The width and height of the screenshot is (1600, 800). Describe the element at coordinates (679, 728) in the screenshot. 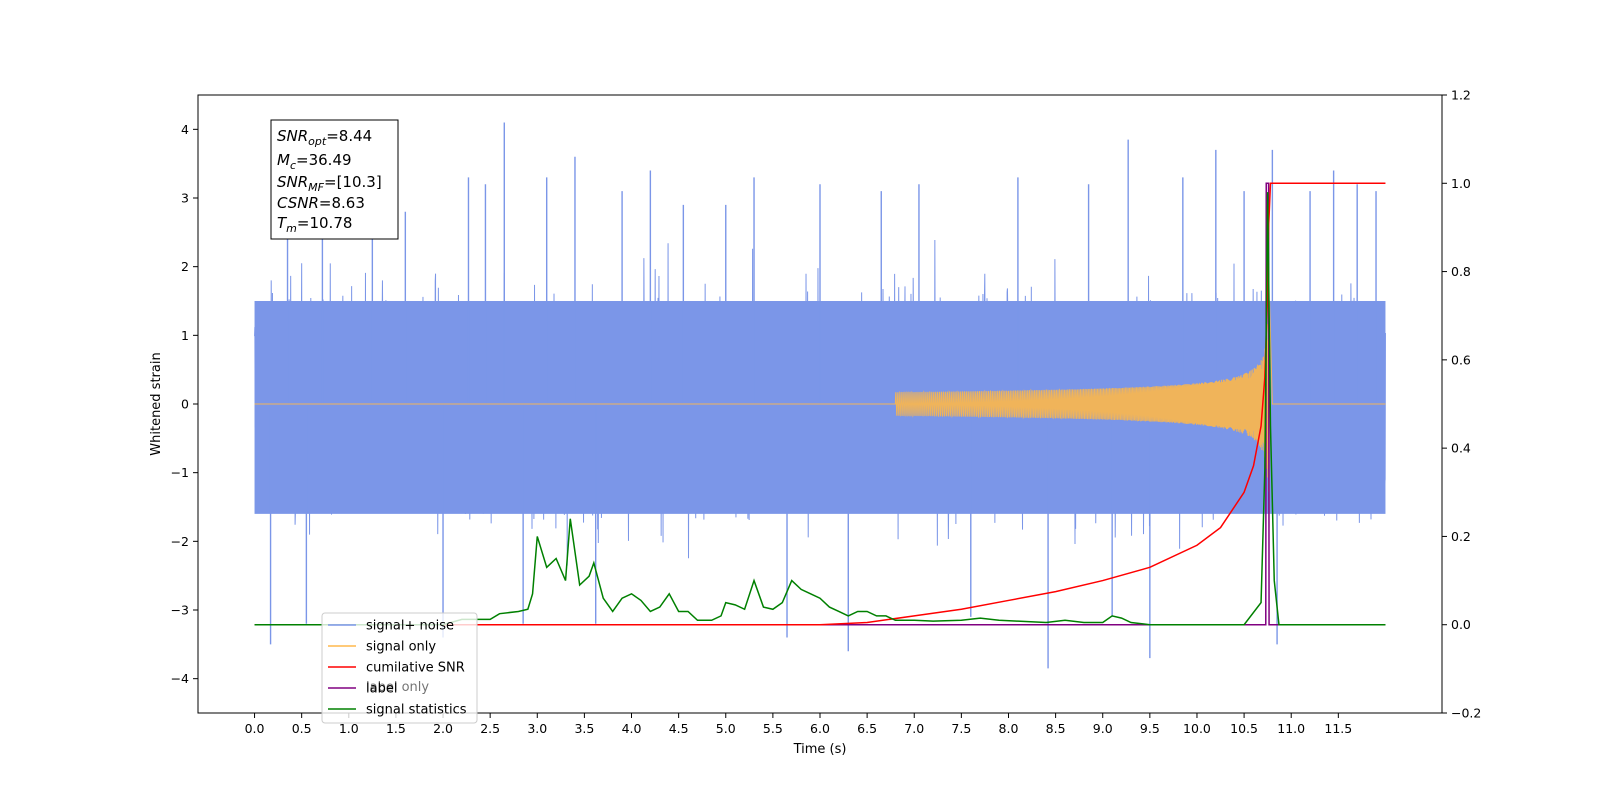

I see `x-tick-label: 4.5` at that location.